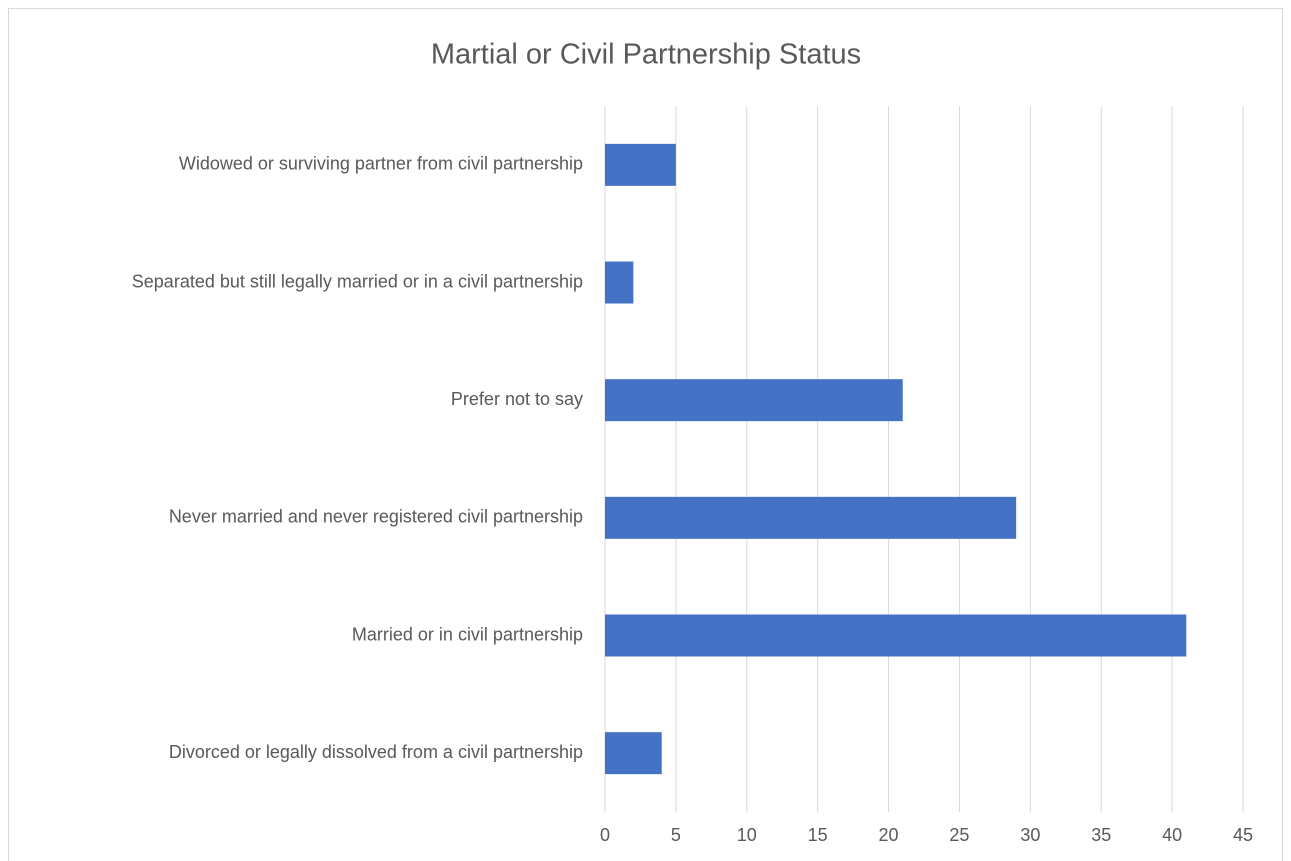  Describe the element at coordinates (646, 55) in the screenshot. I see `chart-title: Martial or Civil Partnership Status` at that location.